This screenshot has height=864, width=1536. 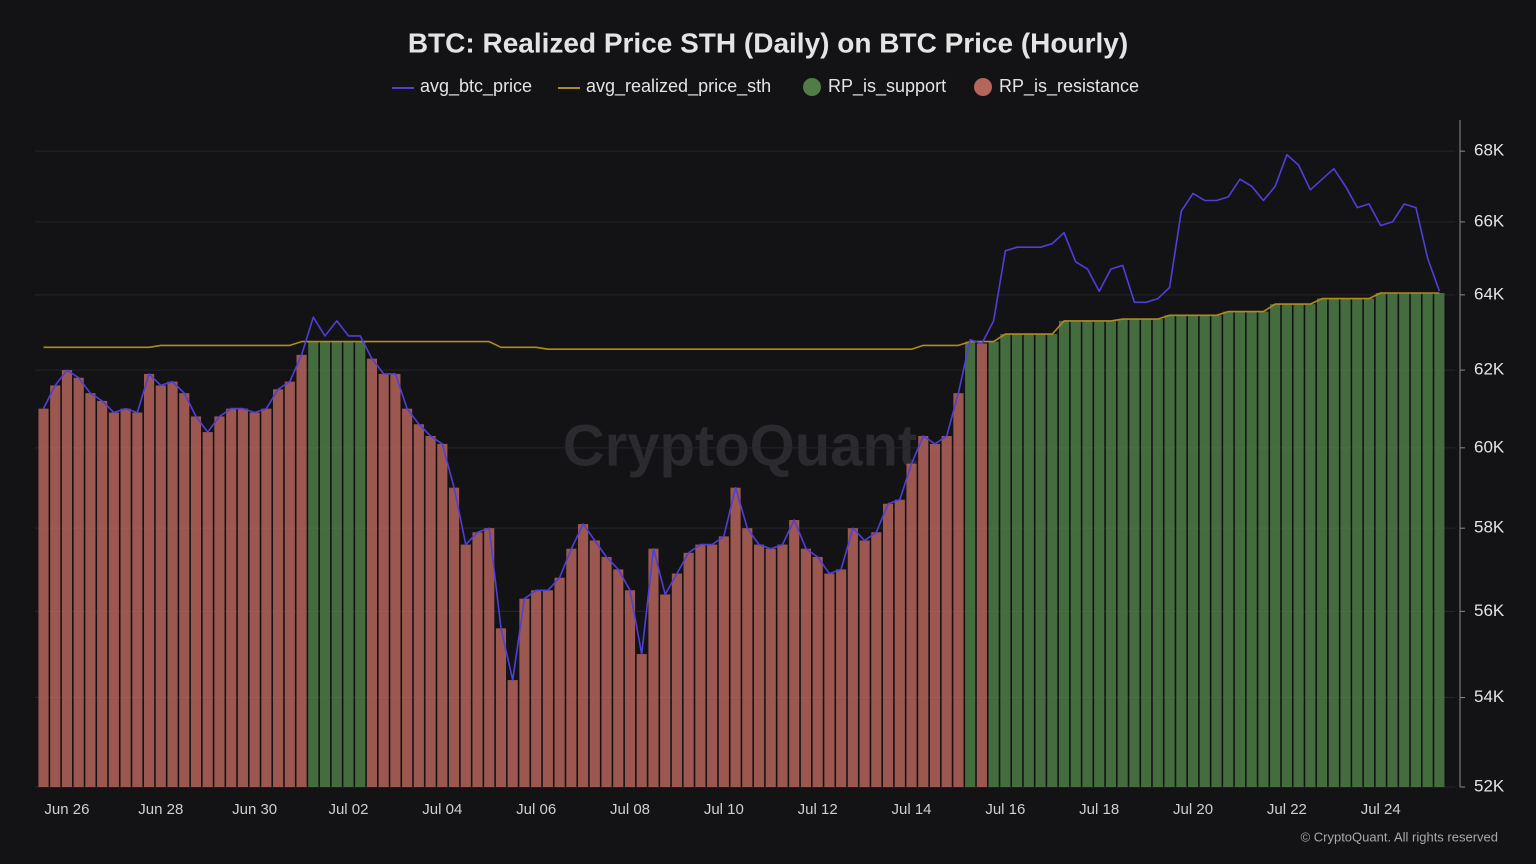 I want to click on y-tick-label: 68K, so click(x=1489, y=150).